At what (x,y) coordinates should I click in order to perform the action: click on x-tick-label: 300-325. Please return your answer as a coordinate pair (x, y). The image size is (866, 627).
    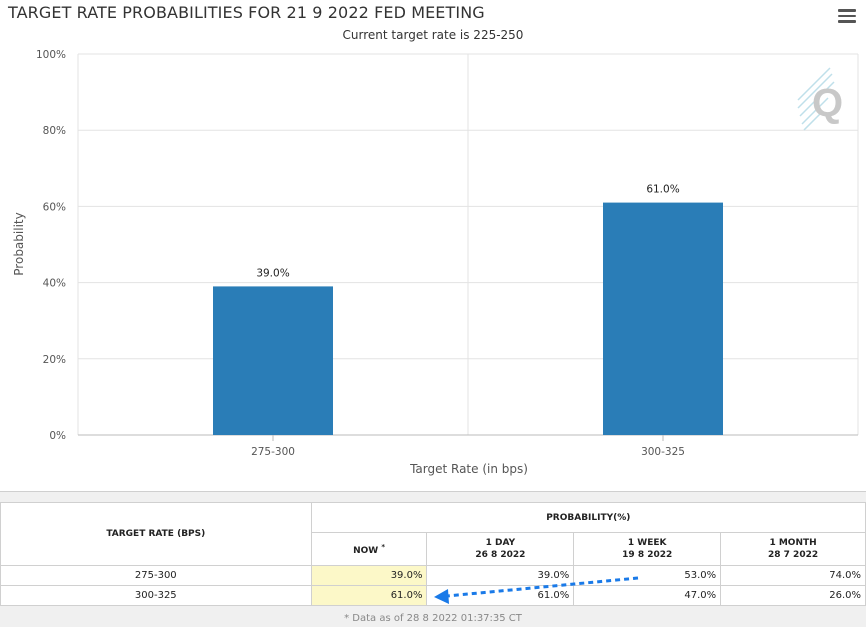
    Looking at the image, I should click on (663, 452).